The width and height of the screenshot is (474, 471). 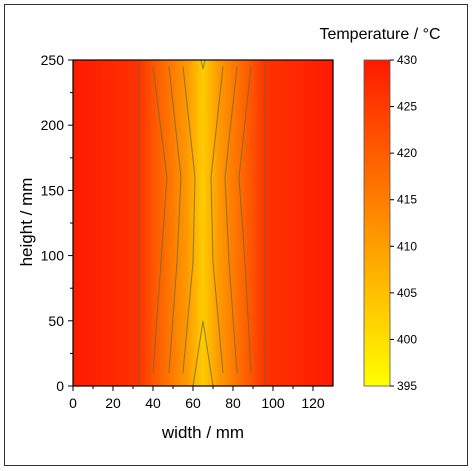 I want to click on colorbar-scale, so click(x=377, y=223).